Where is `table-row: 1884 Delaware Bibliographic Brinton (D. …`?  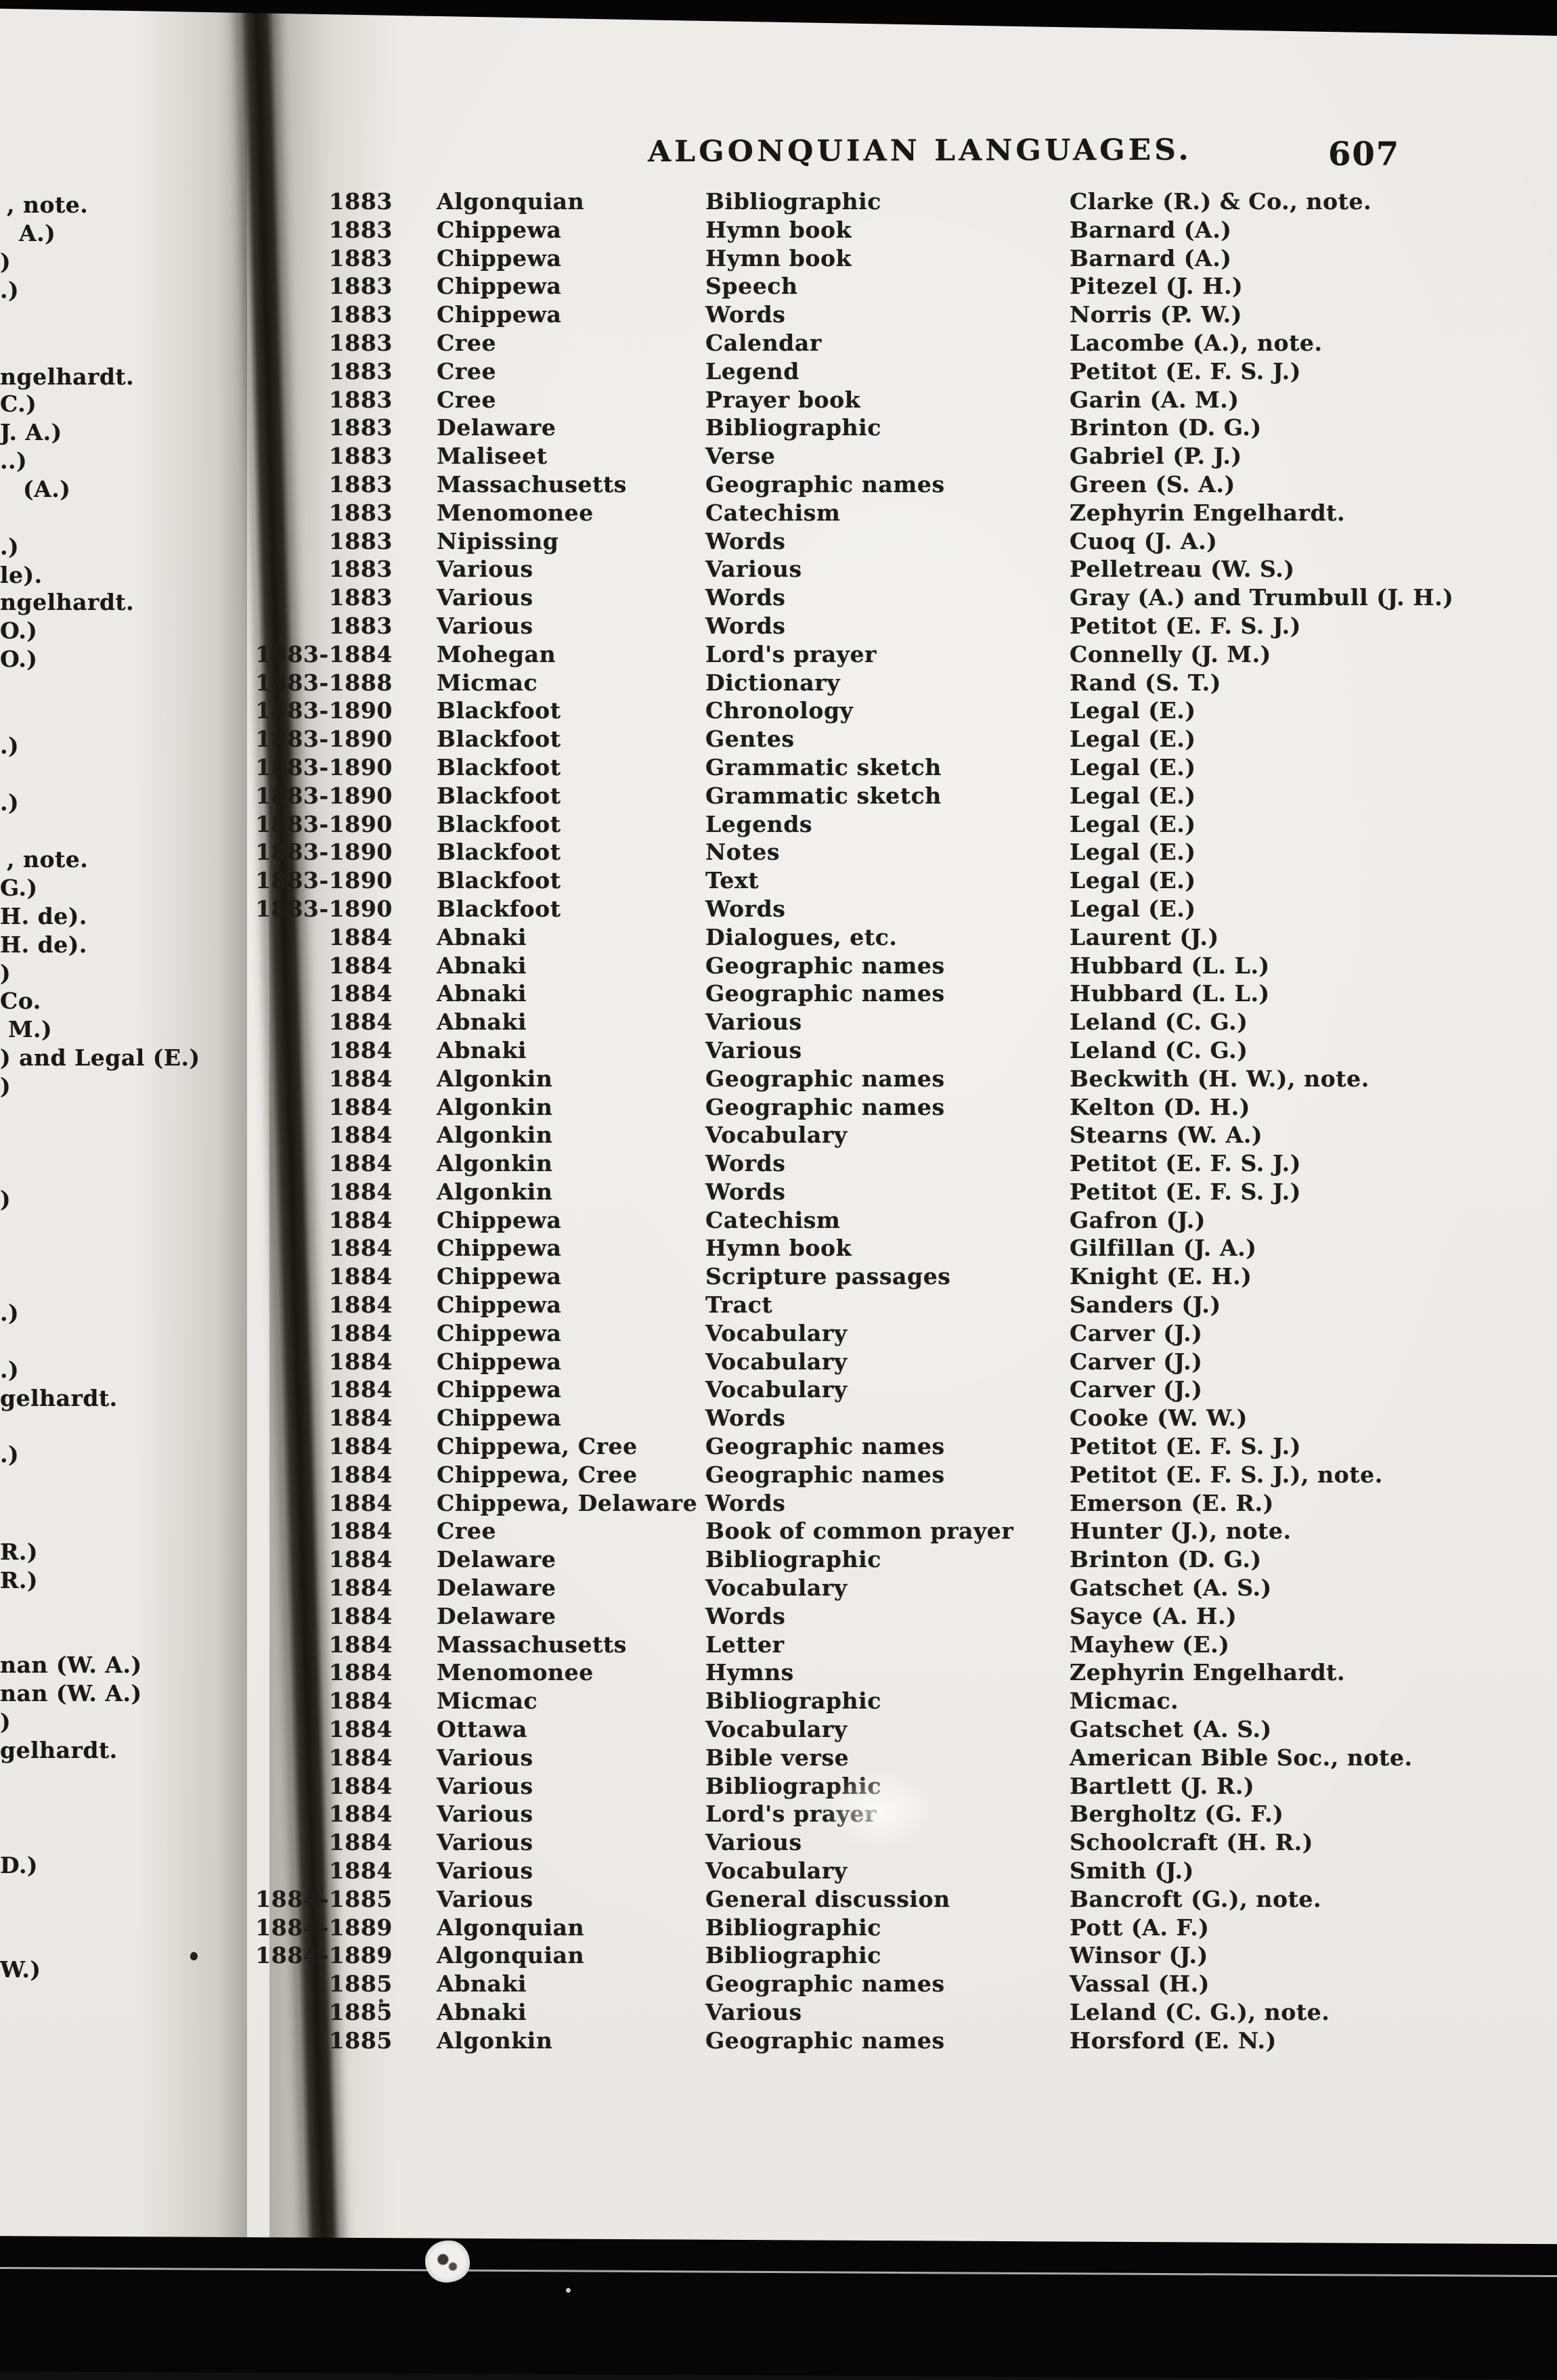
table-row: 1884 Delaware Bibliographic Brinton (D. … is located at coordinates (778, 1559).